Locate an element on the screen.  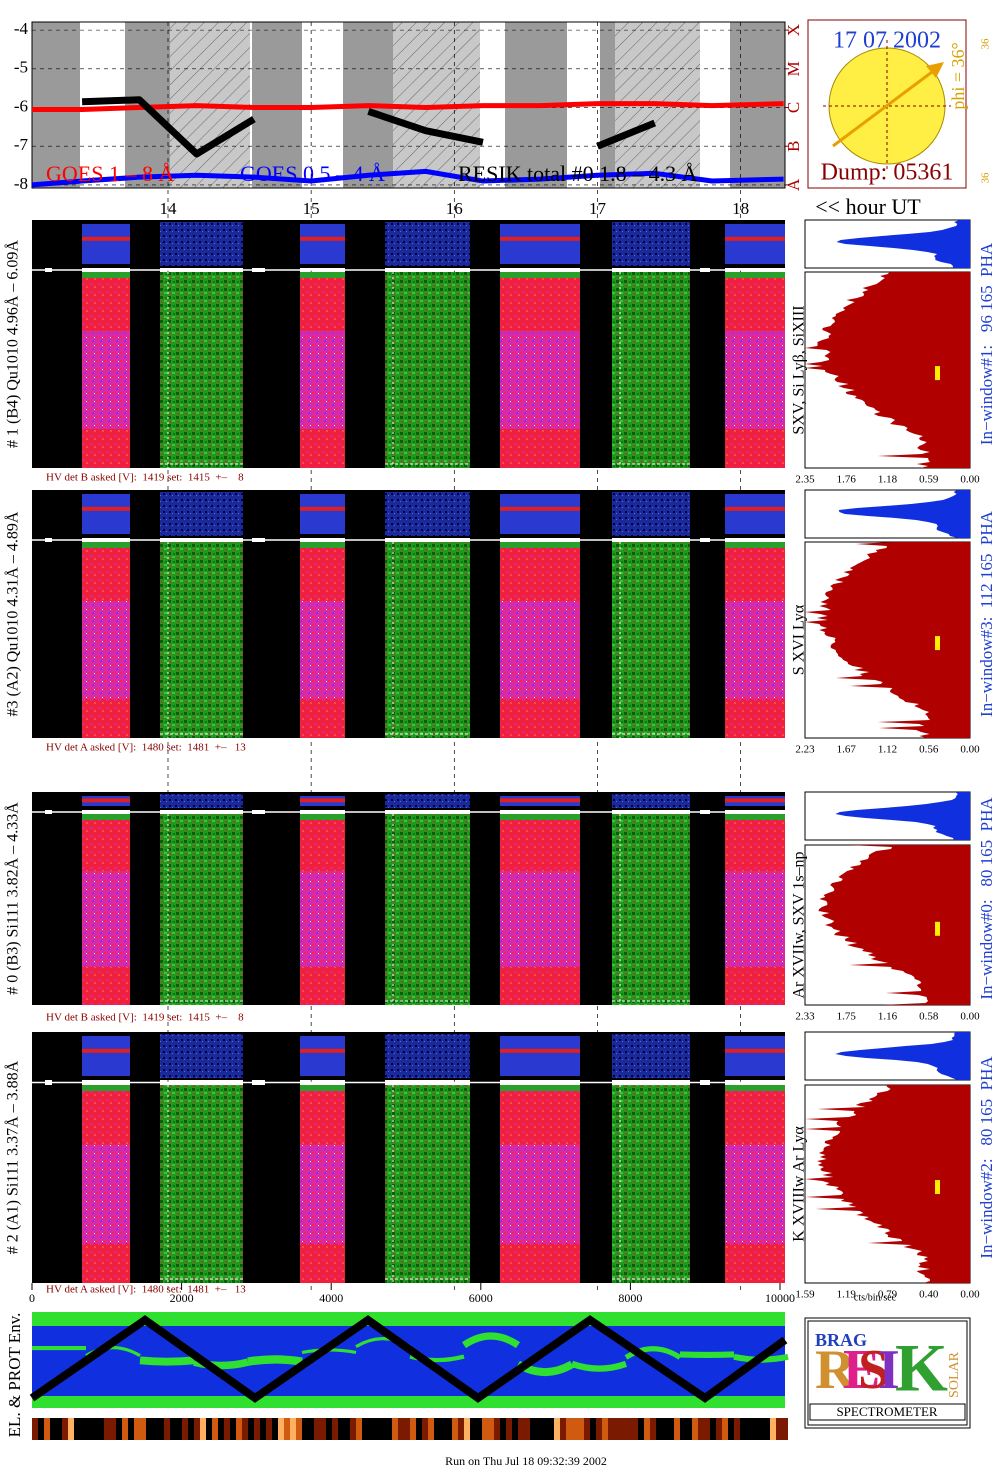
y-tick-label: -5 is located at coordinates (21, 67).